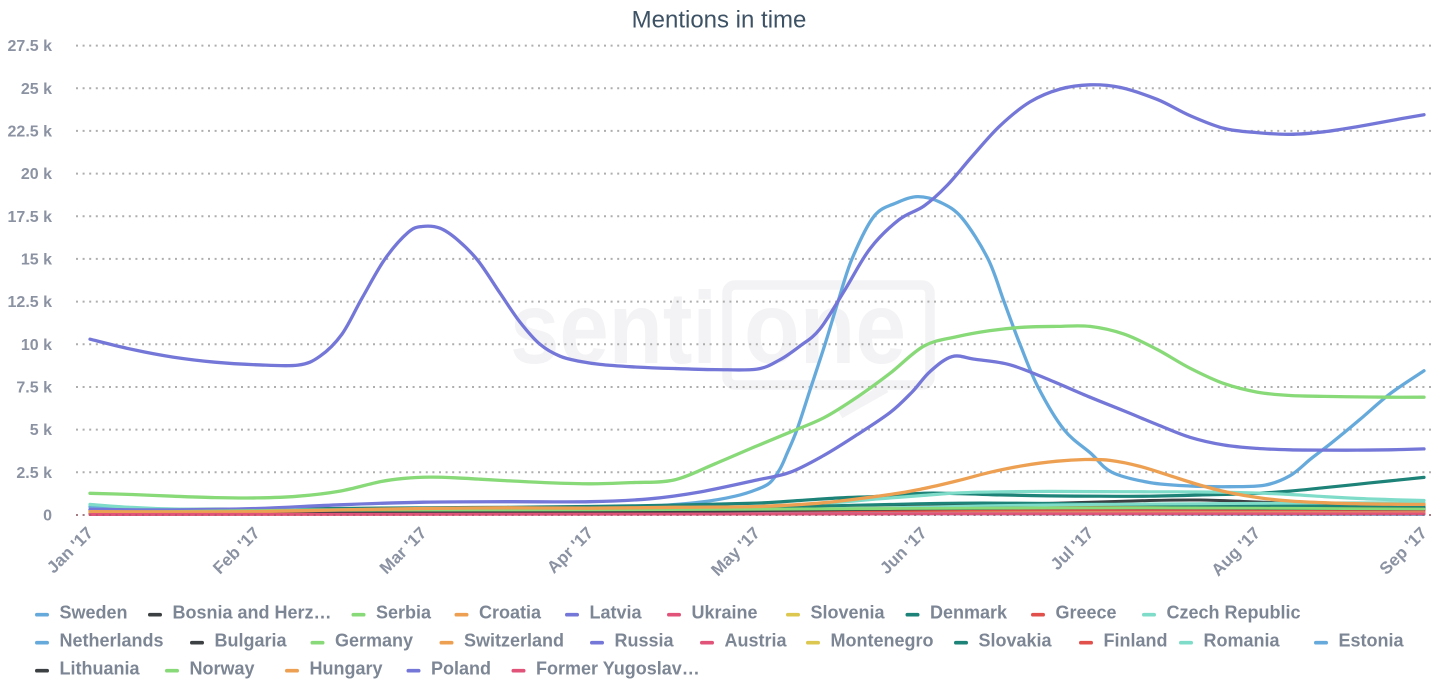 This screenshot has width=1440, height=698. What do you see at coordinates (30, 217) in the screenshot?
I see `svg-text: 17.5 k` at bounding box center [30, 217].